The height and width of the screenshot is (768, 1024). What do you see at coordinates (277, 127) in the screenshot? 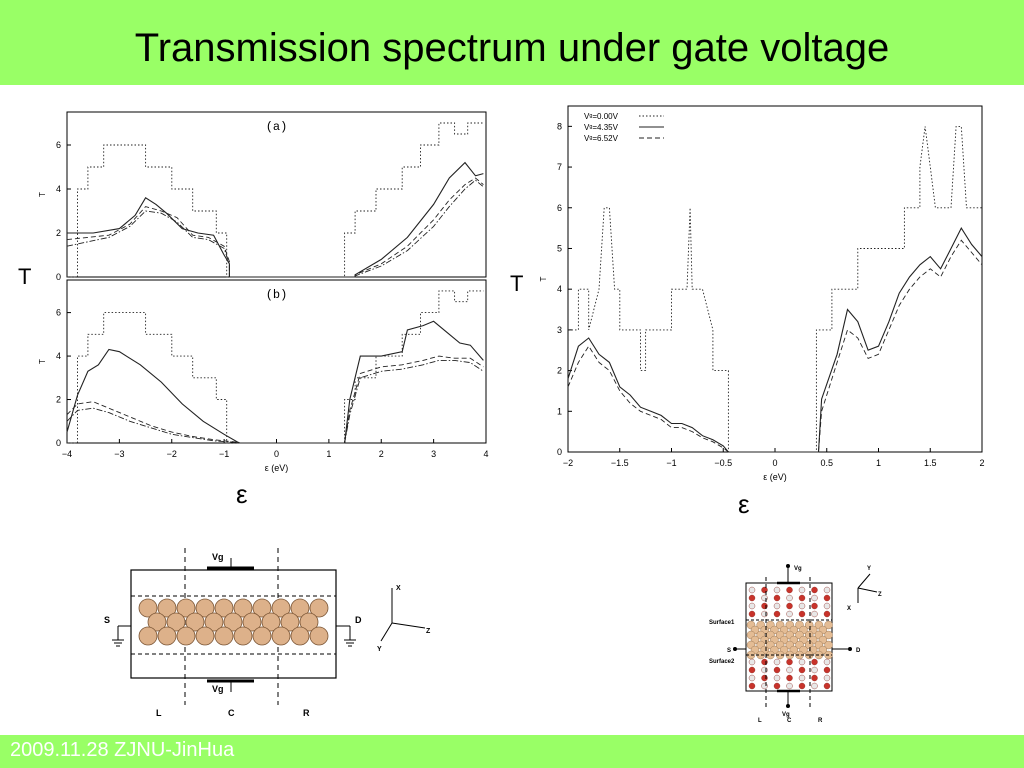
I see `panel-label: (a)` at bounding box center [277, 127].